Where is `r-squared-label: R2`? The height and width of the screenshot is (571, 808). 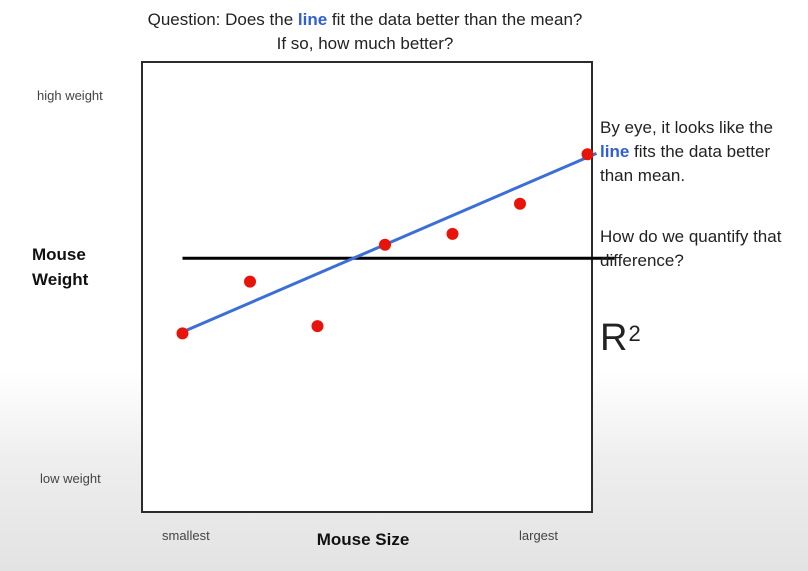
r-squared-label: R2 is located at coordinates (620, 338).